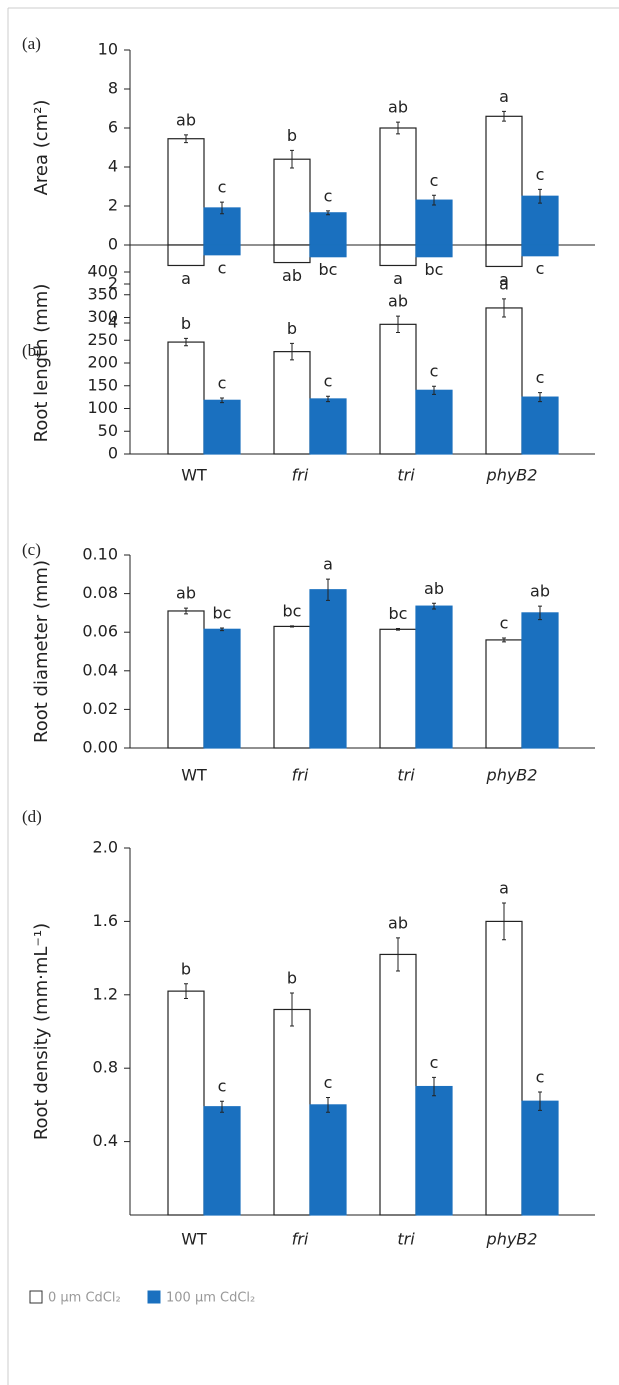 The image size is (619, 1385). I want to click on panel-label: (c), so click(31, 549).